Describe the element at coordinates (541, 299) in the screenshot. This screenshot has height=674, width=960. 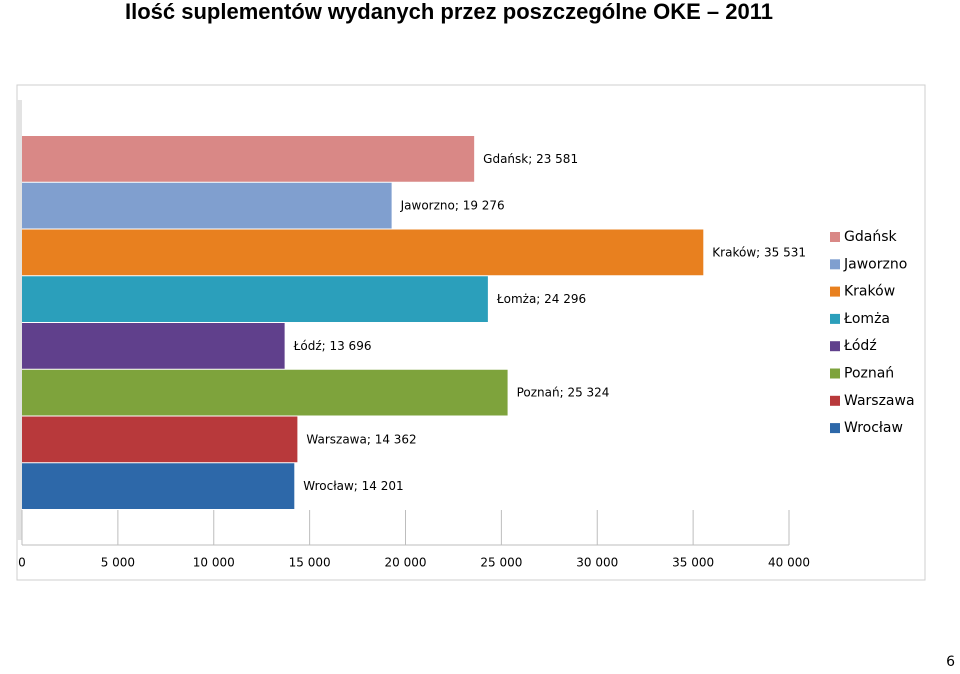
I see `data-label: Łomża; 24 296` at that location.